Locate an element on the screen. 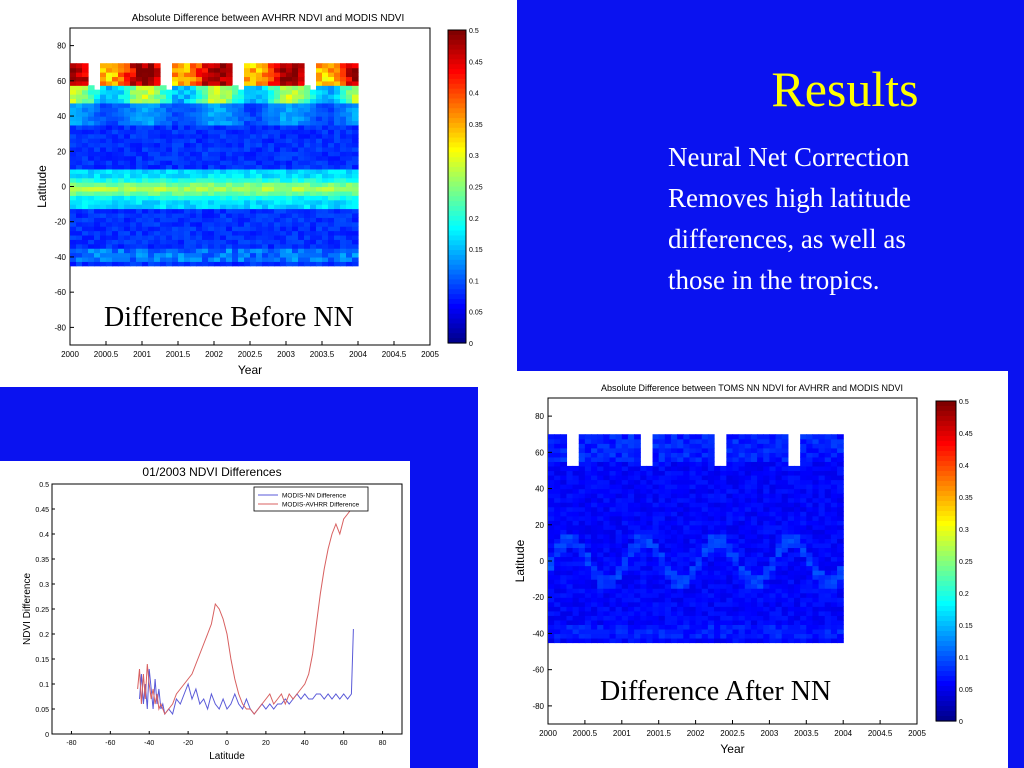 This screenshot has height=768, width=1024. colorbar-tick-label: 0.15 is located at coordinates (476, 250).